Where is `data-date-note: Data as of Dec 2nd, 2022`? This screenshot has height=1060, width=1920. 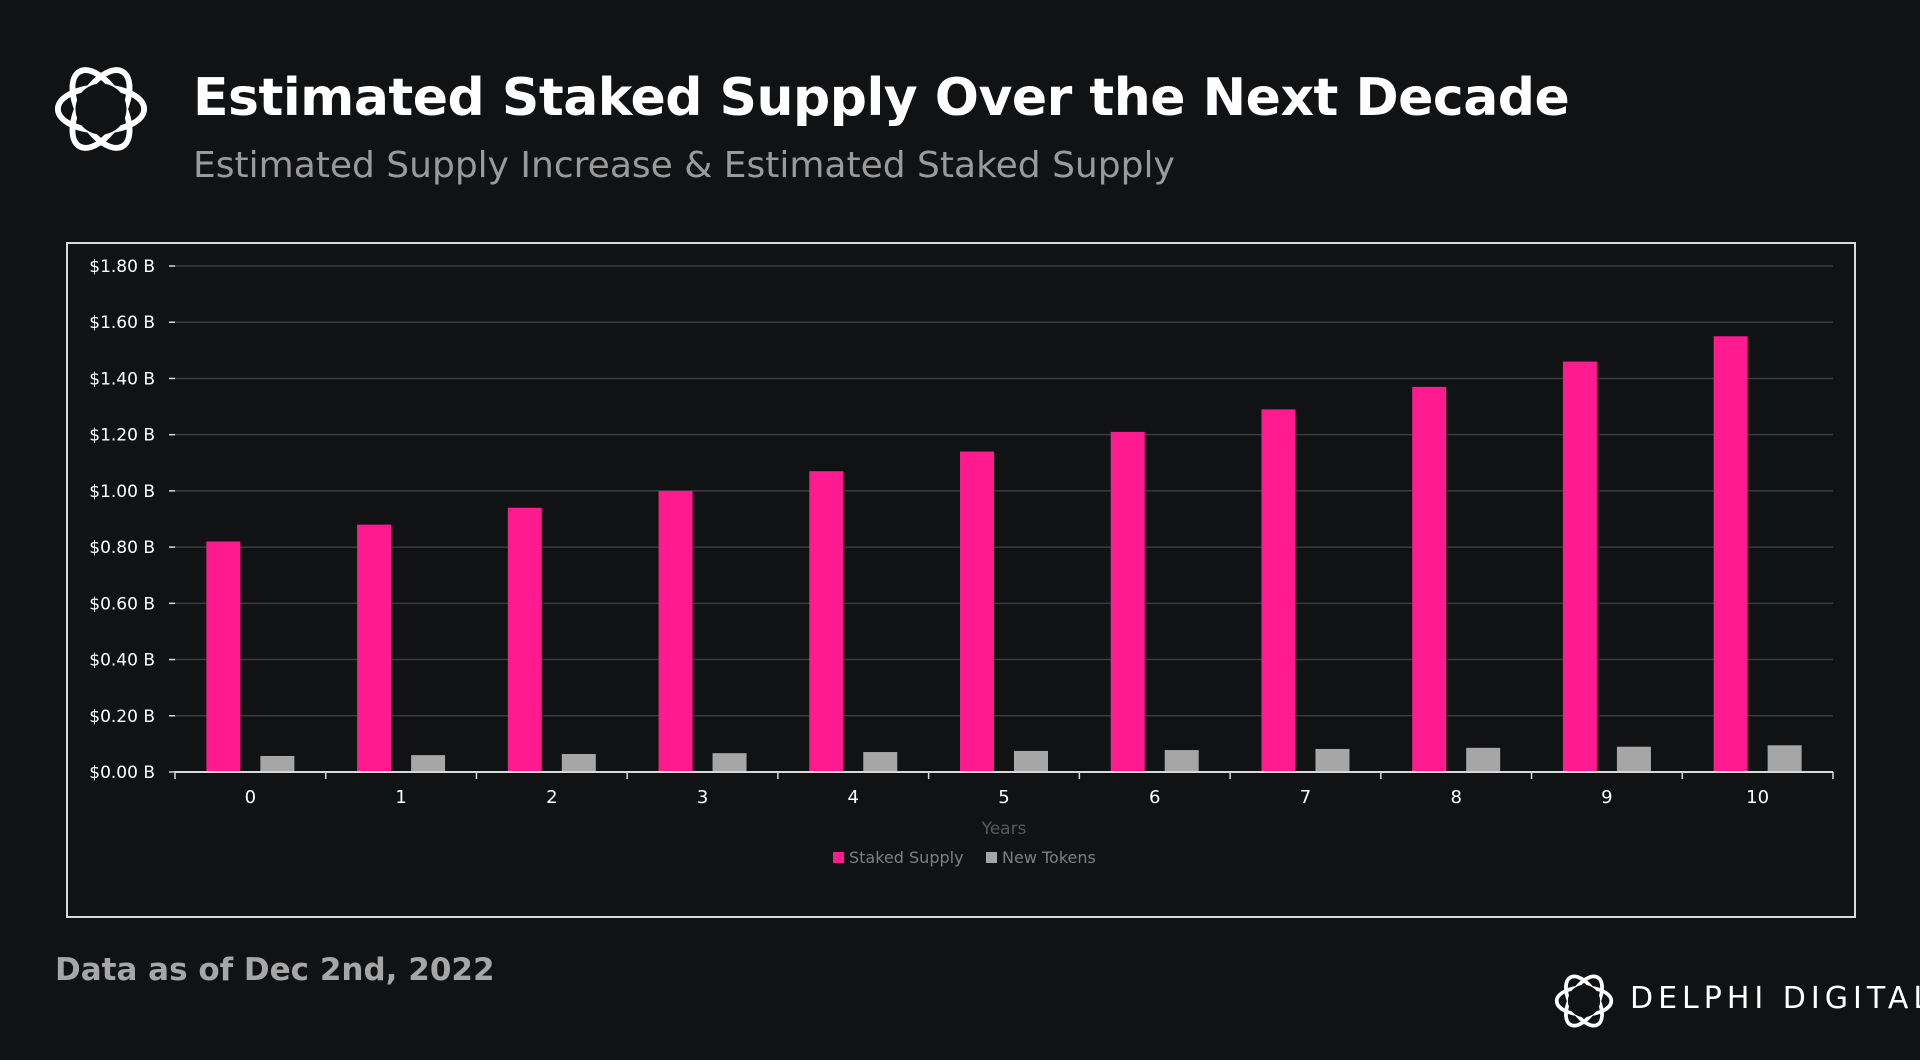
data-date-note: Data as of Dec 2nd, 2022 is located at coordinates (275, 970).